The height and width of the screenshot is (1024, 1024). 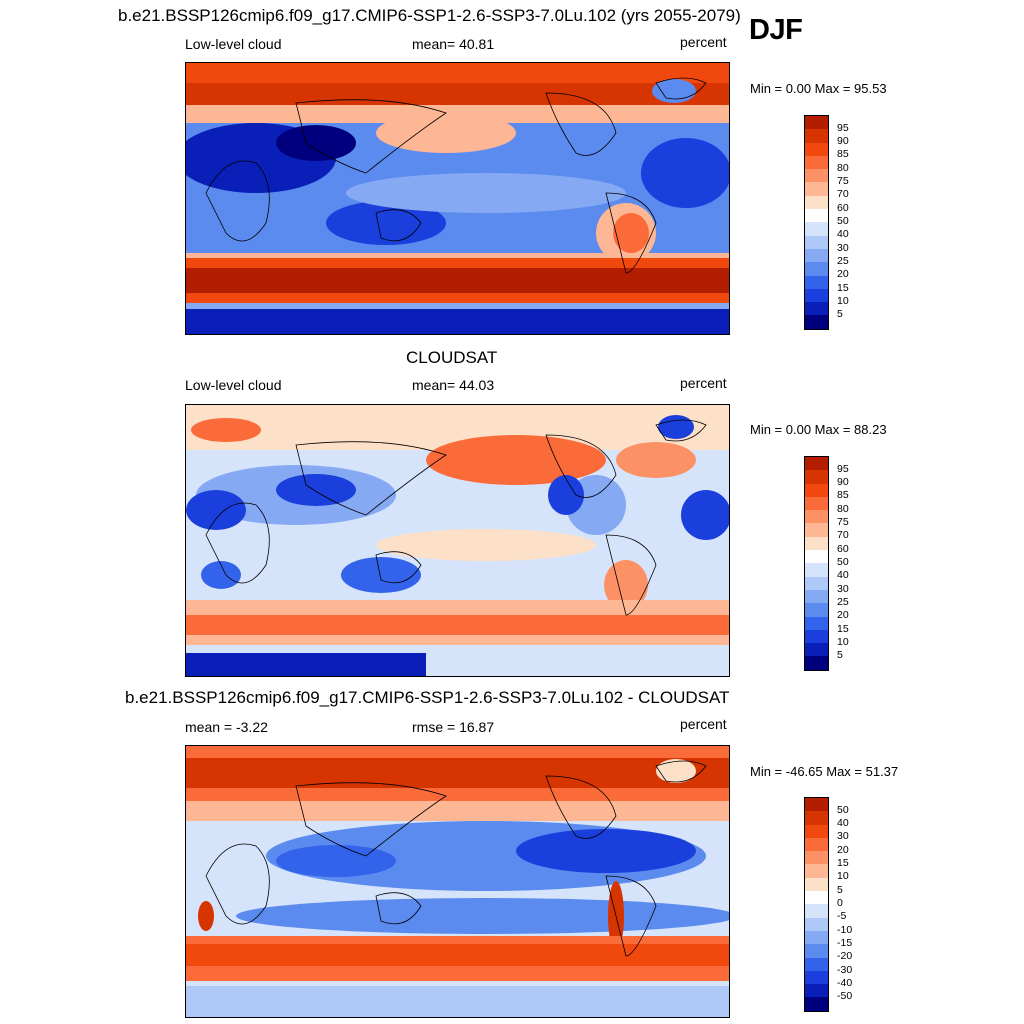 What do you see at coordinates (843, 562) in the screenshot?
I see `colorbar-obs-tick-label: 50` at bounding box center [843, 562].